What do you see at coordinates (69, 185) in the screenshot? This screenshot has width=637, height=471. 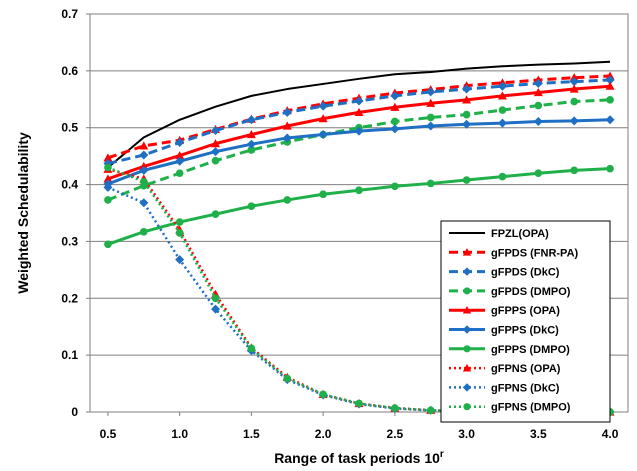 I see `y-tick-label: 0.4` at bounding box center [69, 185].